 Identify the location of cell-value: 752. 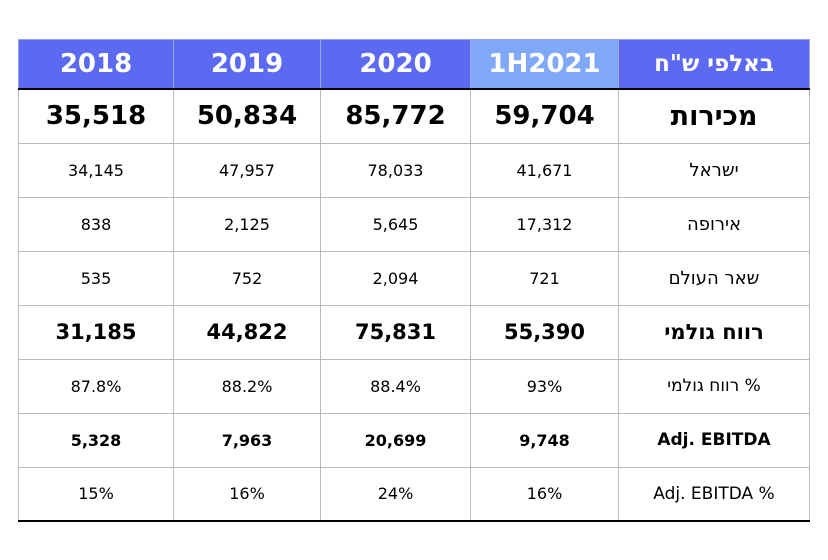
(247, 278).